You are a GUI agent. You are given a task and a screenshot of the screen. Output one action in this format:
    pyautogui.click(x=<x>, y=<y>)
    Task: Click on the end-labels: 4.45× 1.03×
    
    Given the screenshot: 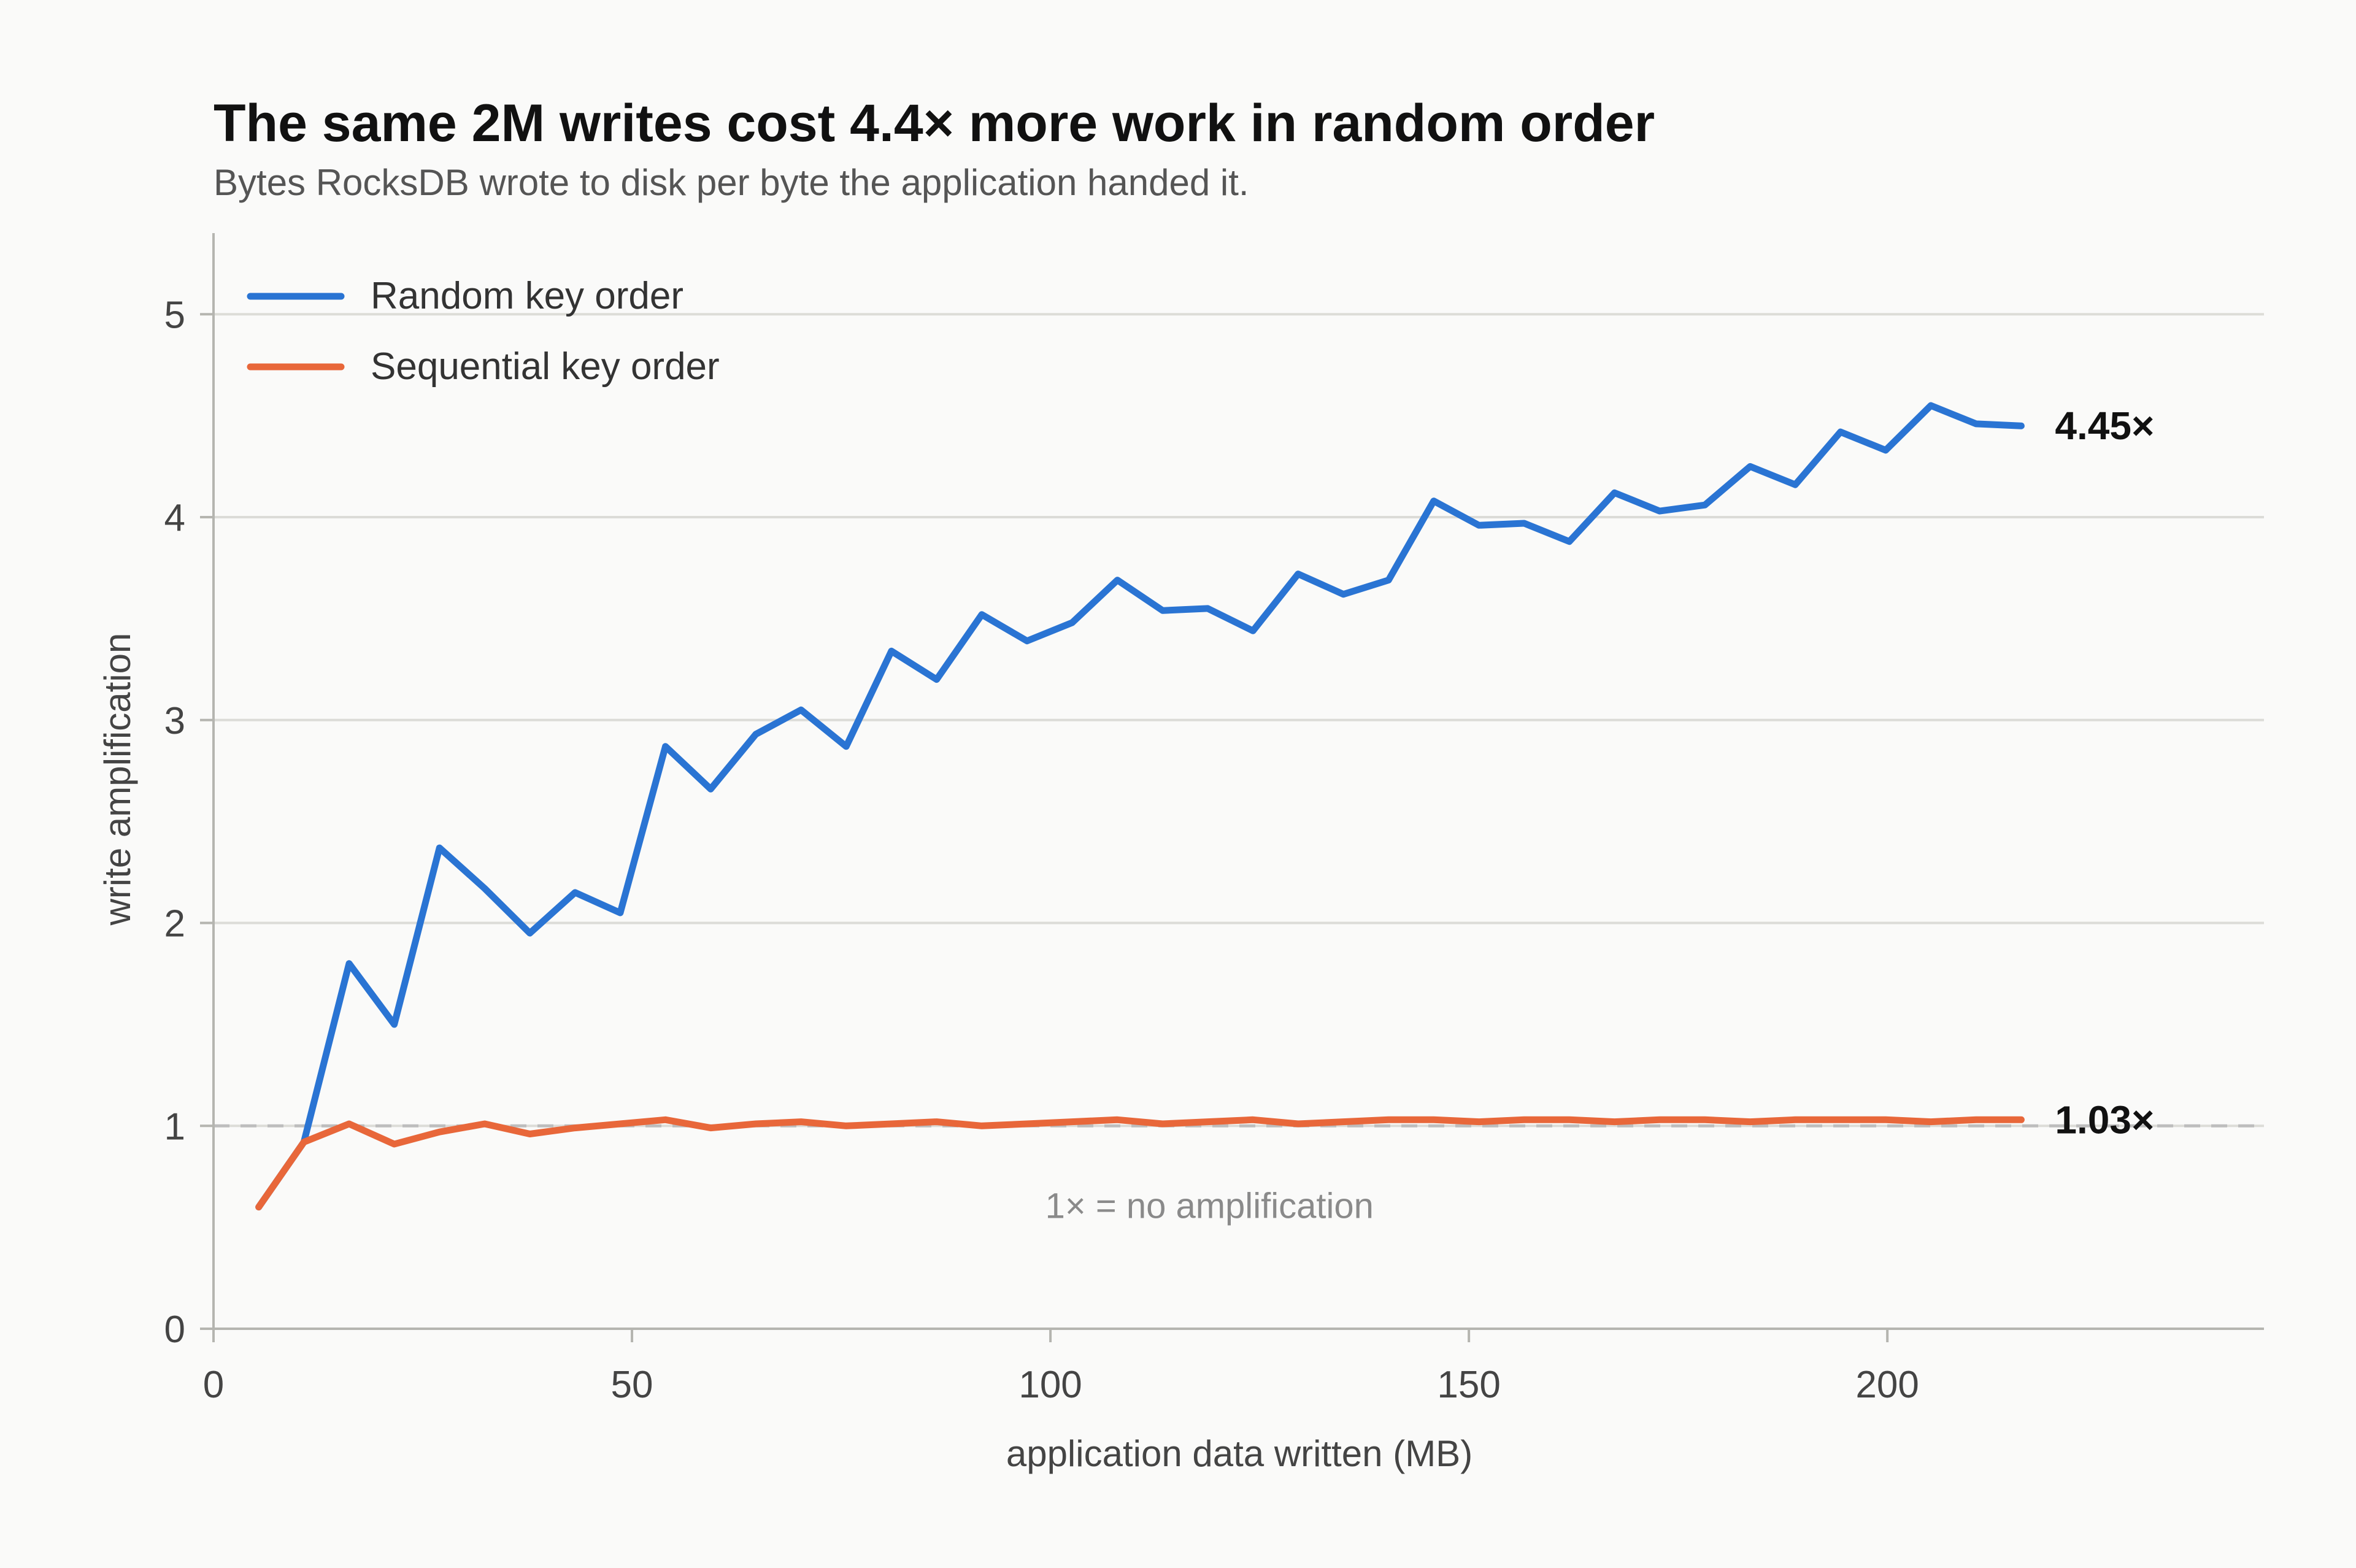 What is the action you would take?
    pyautogui.click(x=2104, y=773)
    